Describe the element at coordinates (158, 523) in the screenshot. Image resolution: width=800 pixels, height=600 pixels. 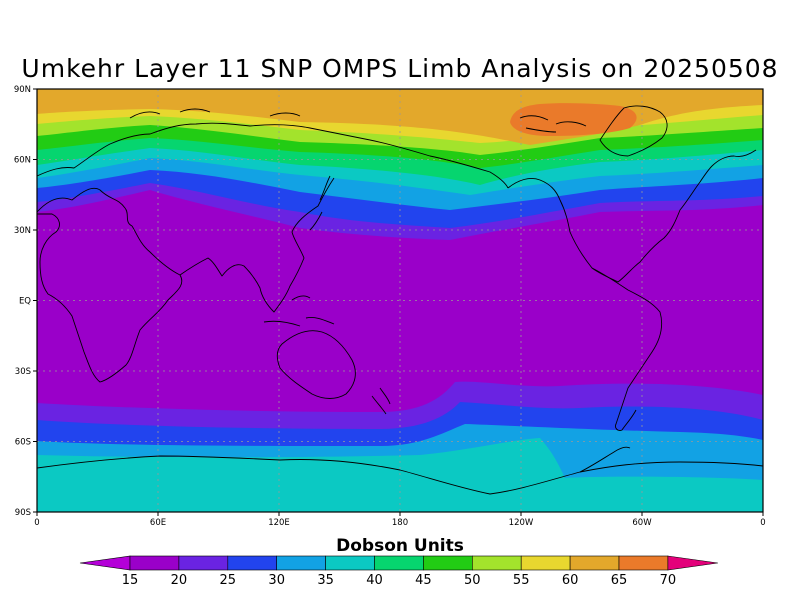
I see `lon-tick-label: 60E` at that location.